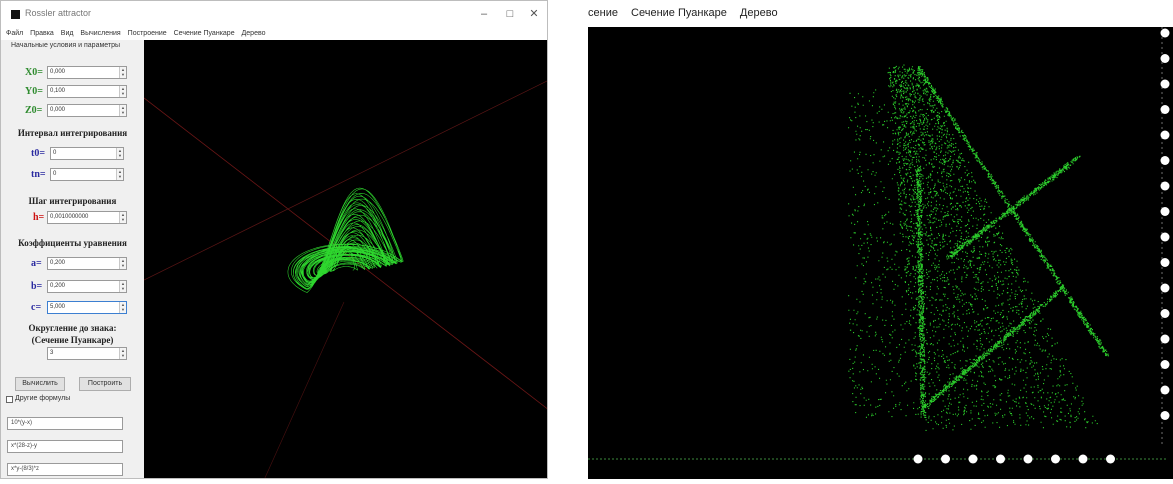  I want to click on t0-label: t0=, so click(38, 153).